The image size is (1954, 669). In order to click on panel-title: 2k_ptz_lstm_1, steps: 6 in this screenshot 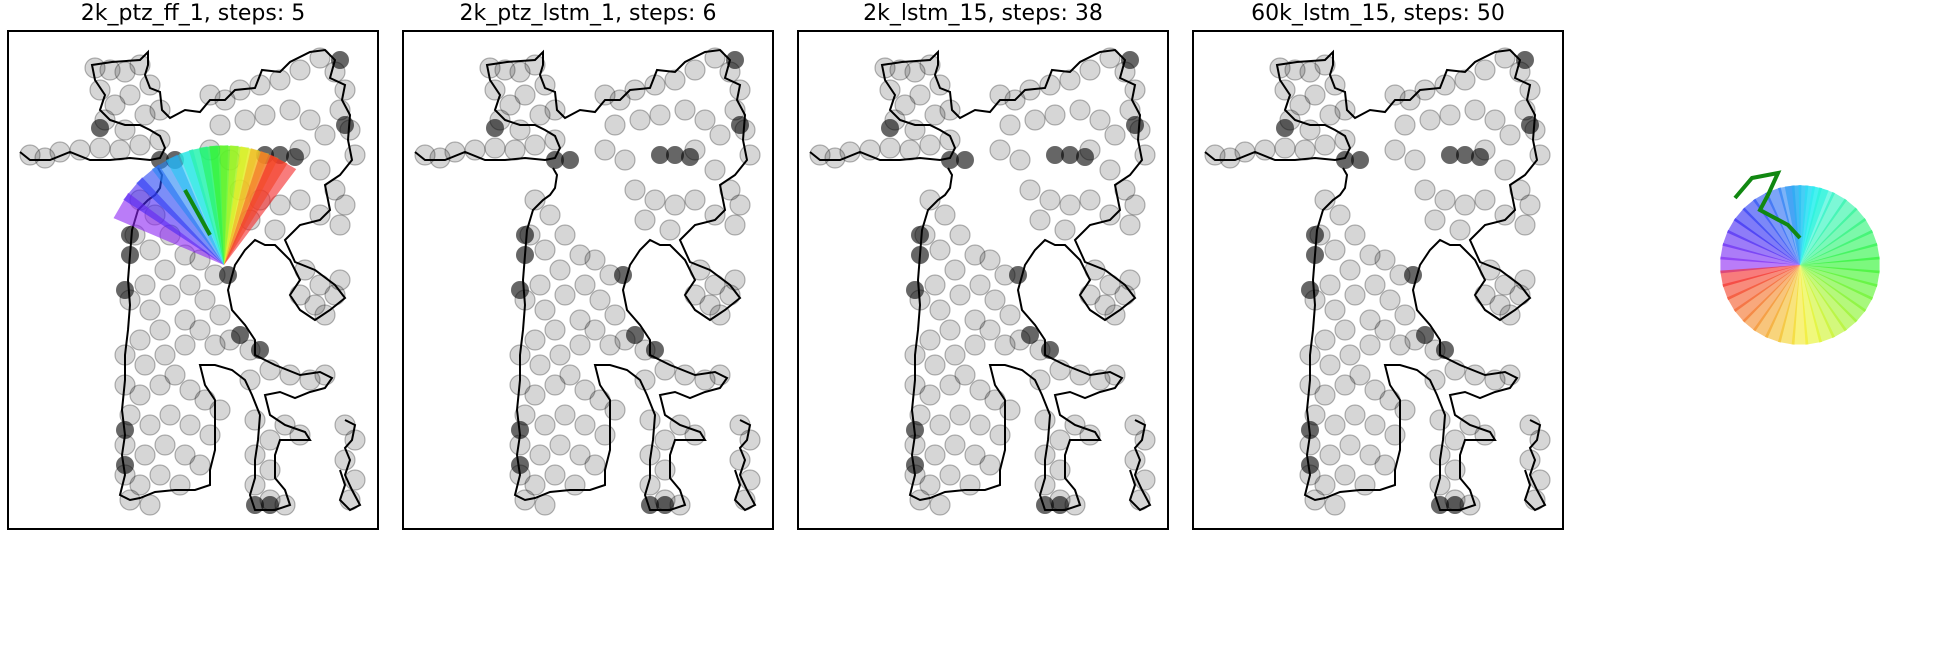, I will do `click(588, 13)`.